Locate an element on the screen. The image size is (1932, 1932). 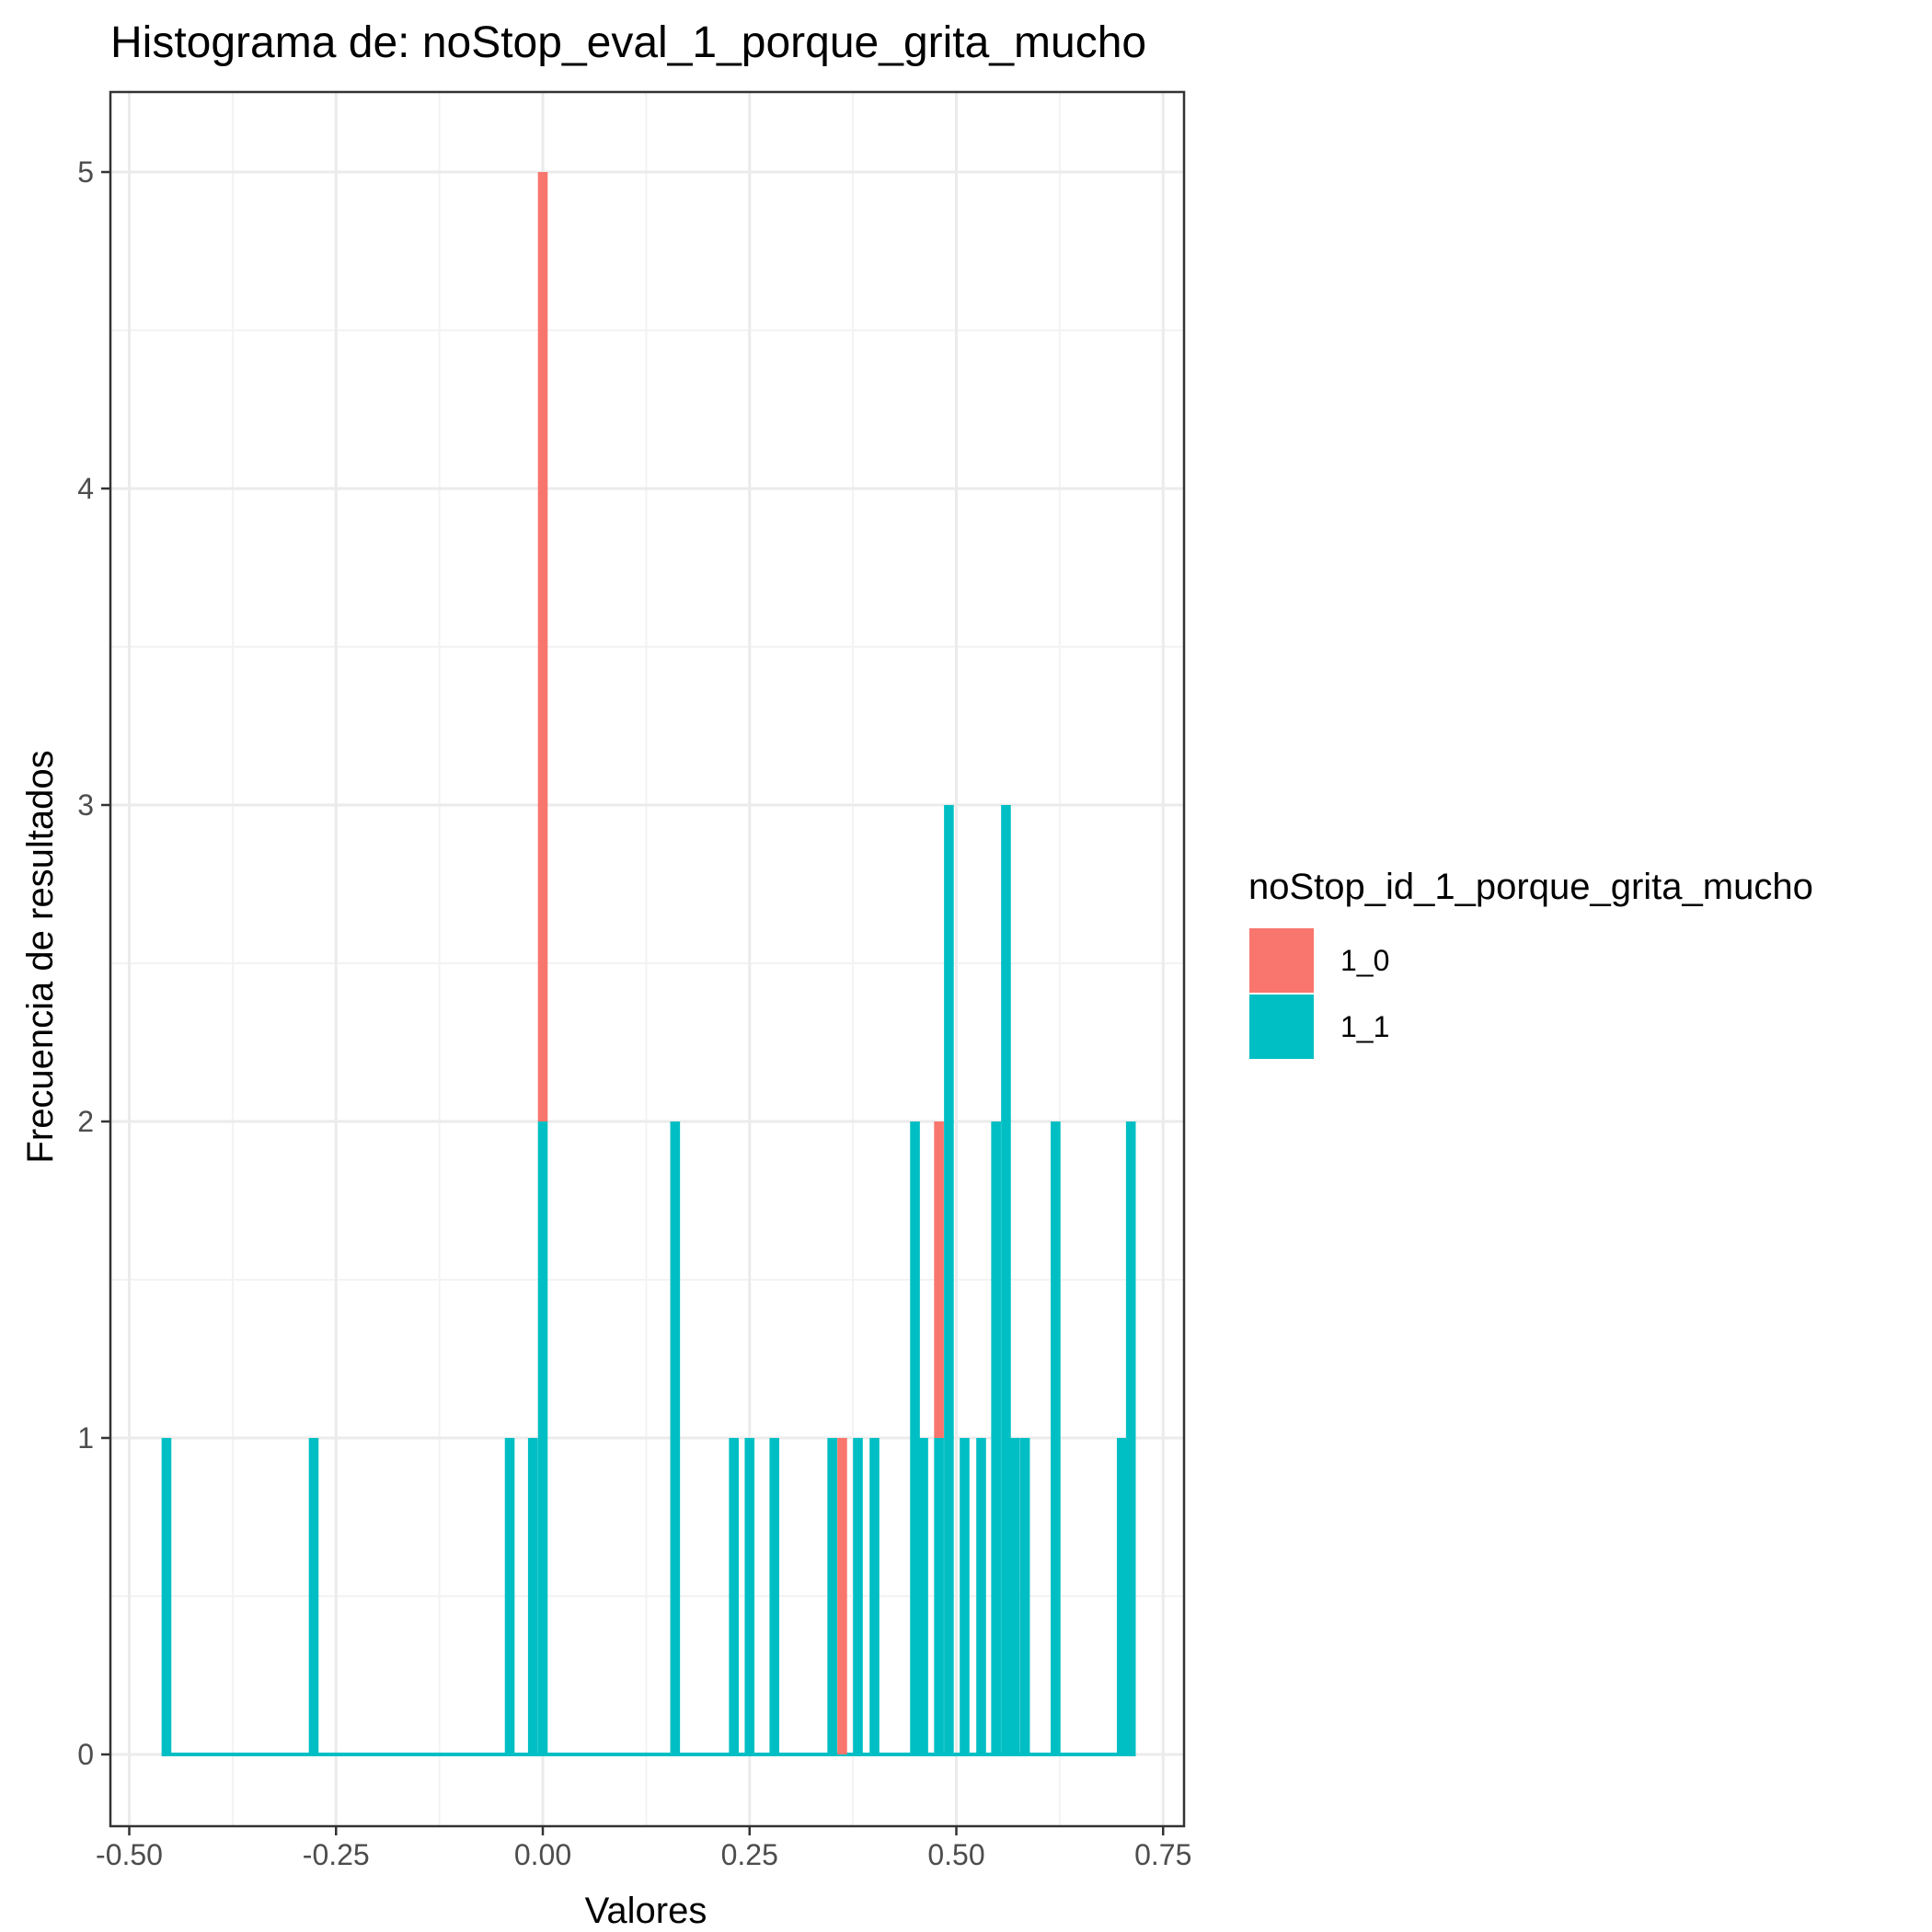
x-axis: -0.50 -0.25 0.00 0.25 0.50 0.75 is located at coordinates (643, 1848).